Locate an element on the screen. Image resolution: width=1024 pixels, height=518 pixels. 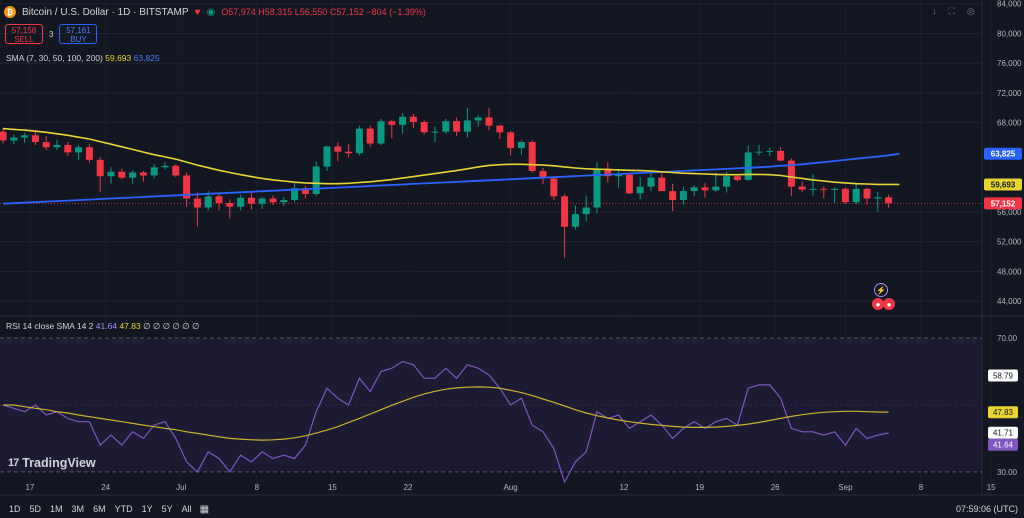
sma-long-line is located at coordinates (451, 178).